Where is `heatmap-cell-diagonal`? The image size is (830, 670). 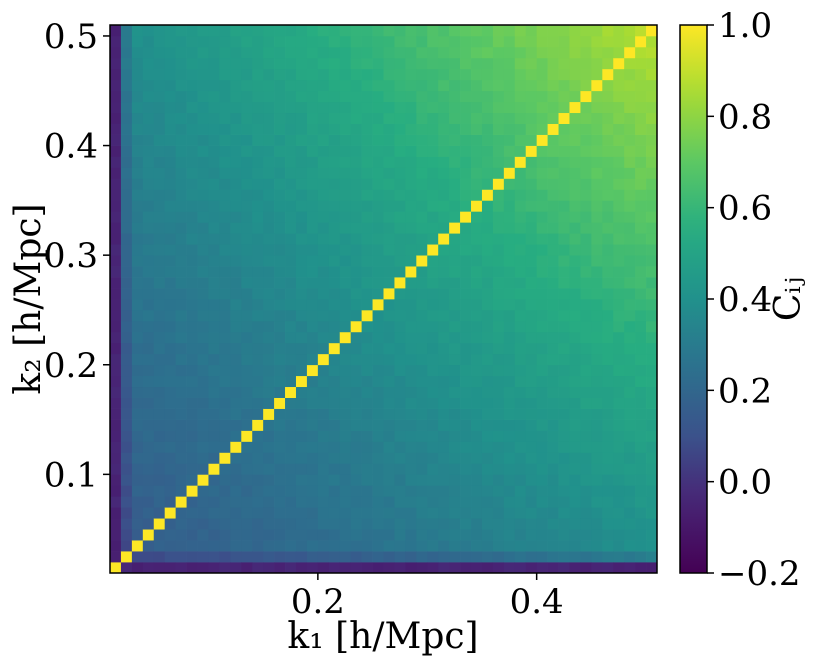 heatmap-cell-diagonal is located at coordinates (619, 63).